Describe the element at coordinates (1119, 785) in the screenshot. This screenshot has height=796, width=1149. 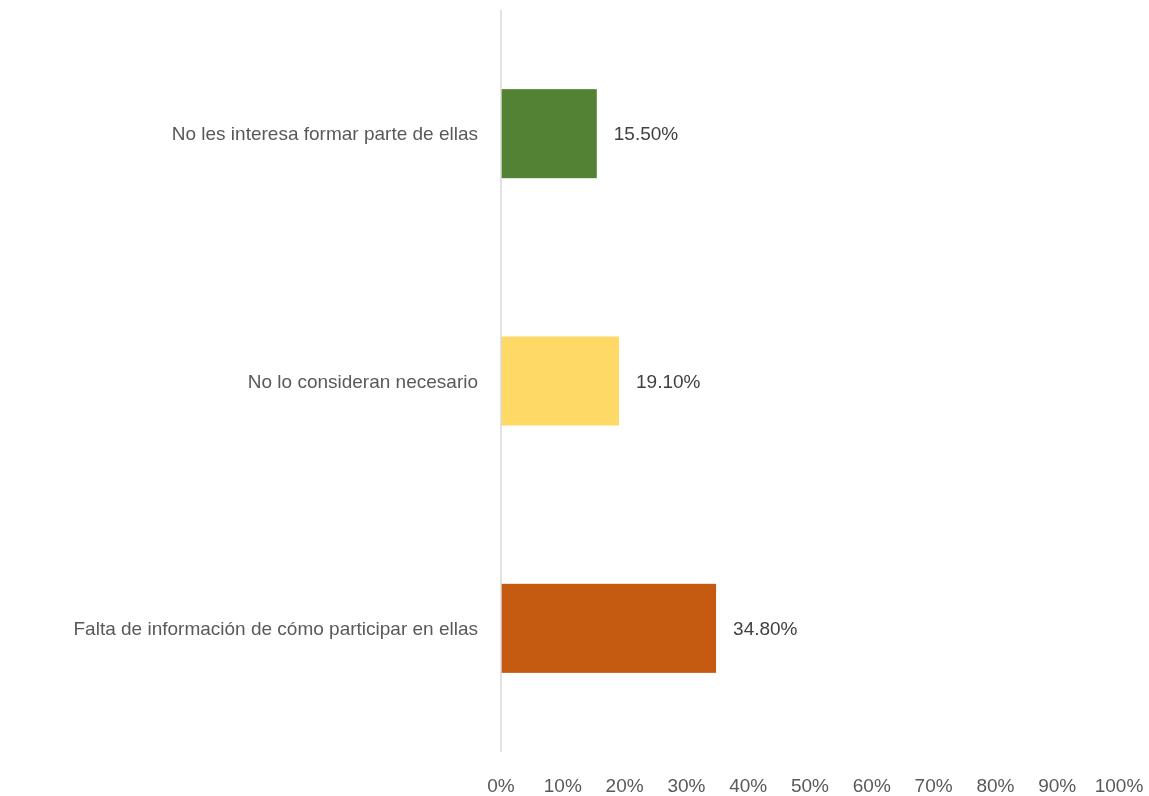
I see `x-tick-label: 100%` at that location.